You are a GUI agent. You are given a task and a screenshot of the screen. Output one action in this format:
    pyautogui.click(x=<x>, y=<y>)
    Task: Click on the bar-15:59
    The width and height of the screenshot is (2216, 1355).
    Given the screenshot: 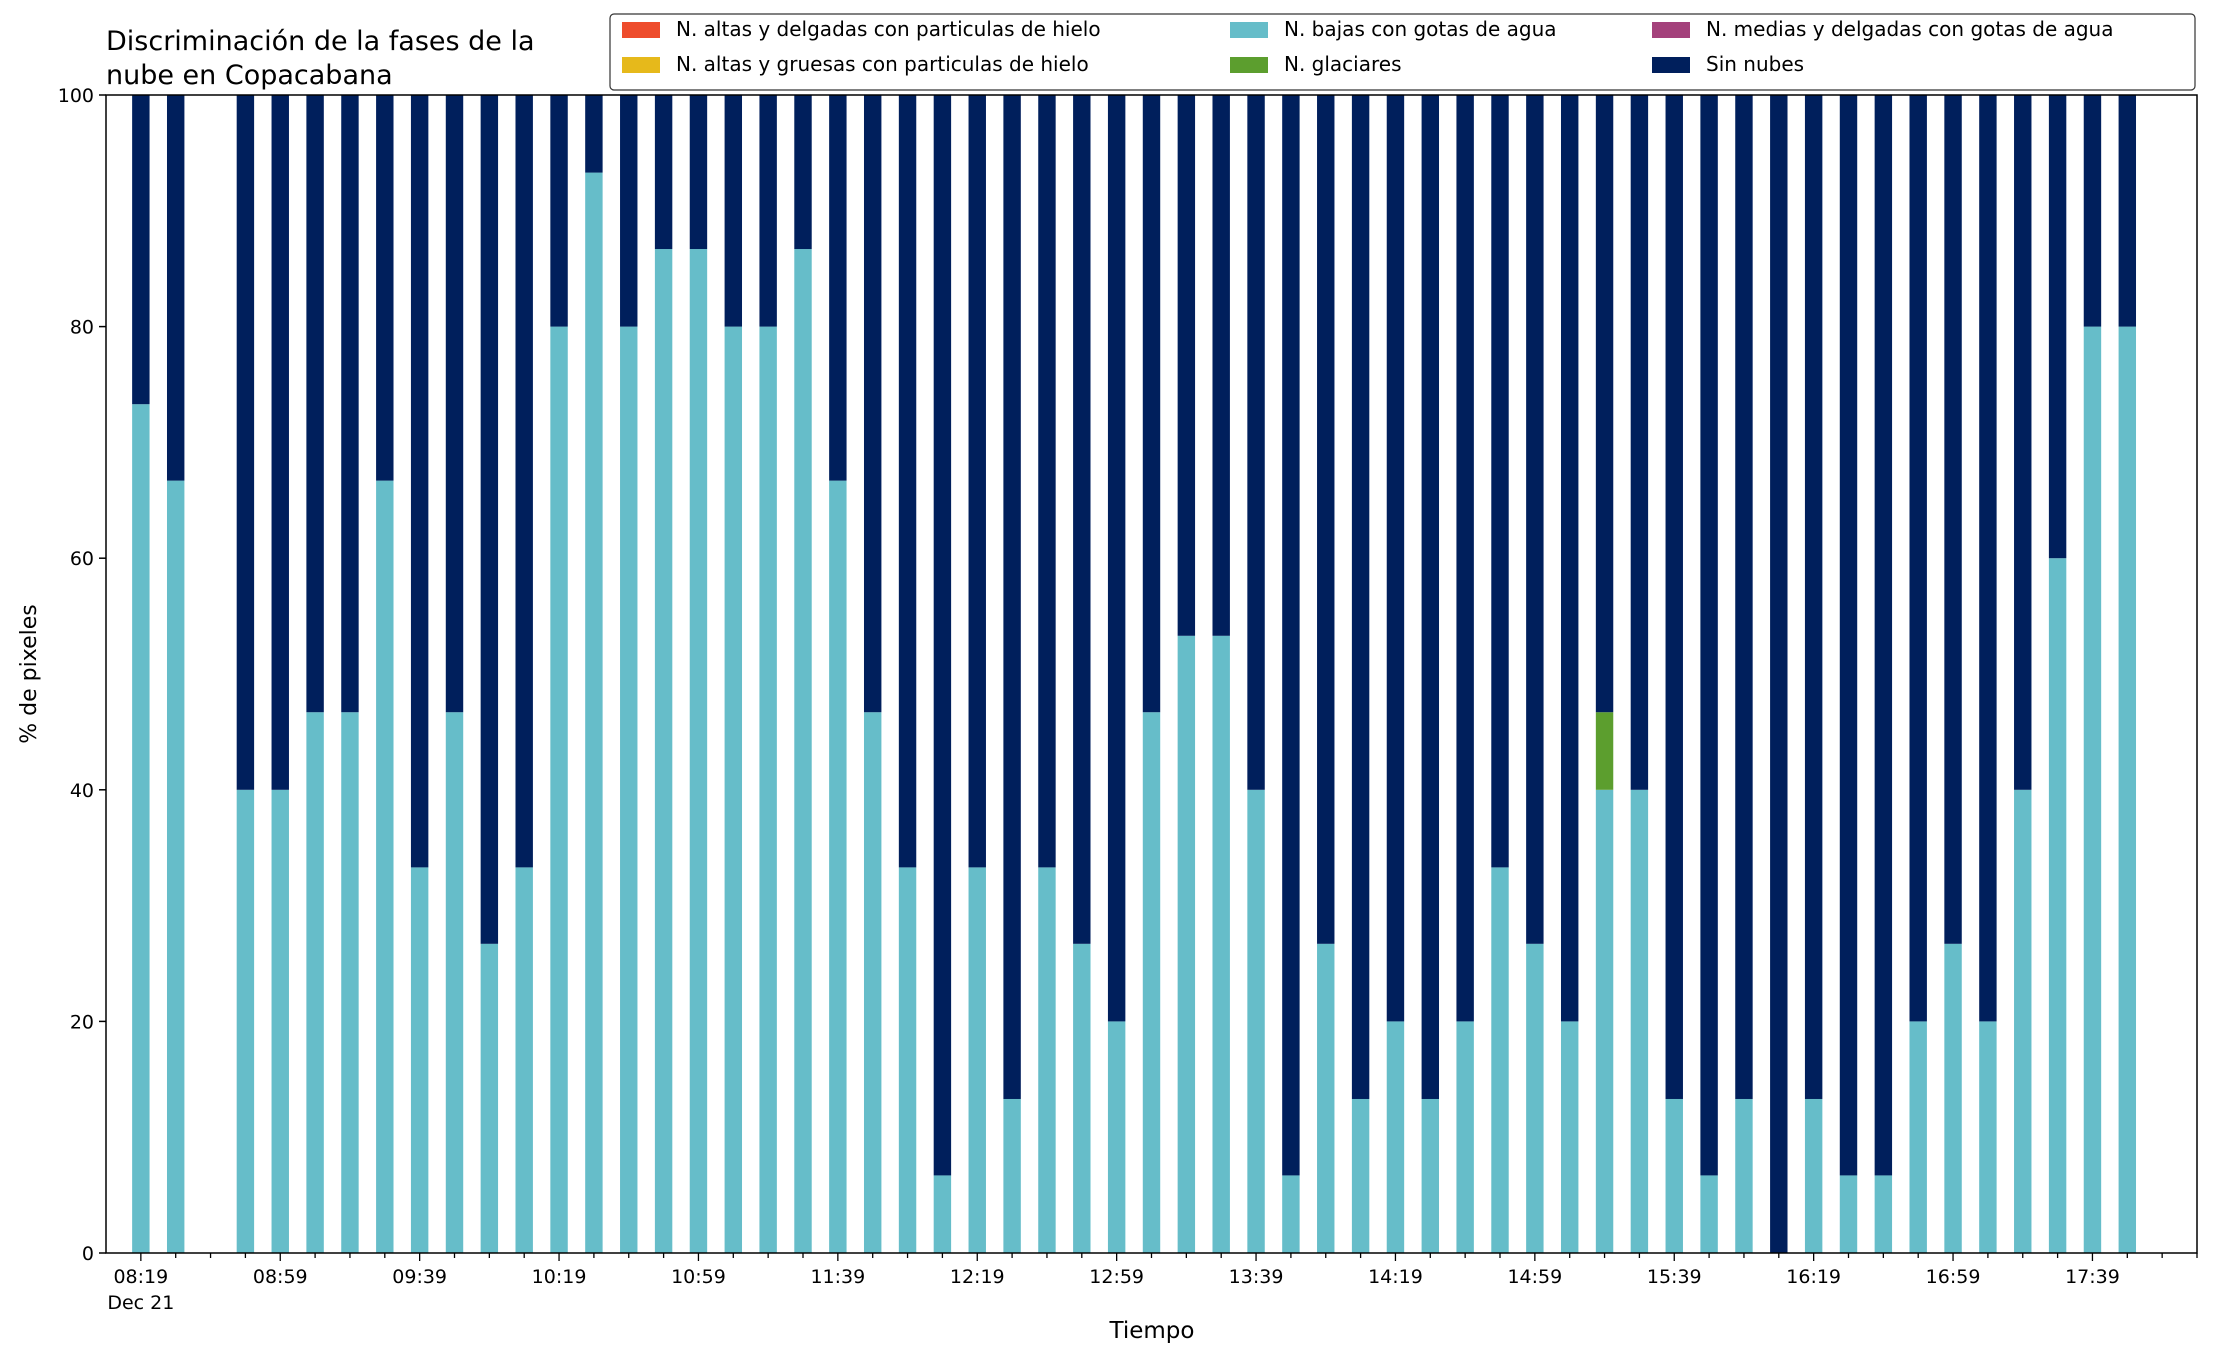 What is the action you would take?
    pyautogui.click(x=1744, y=674)
    